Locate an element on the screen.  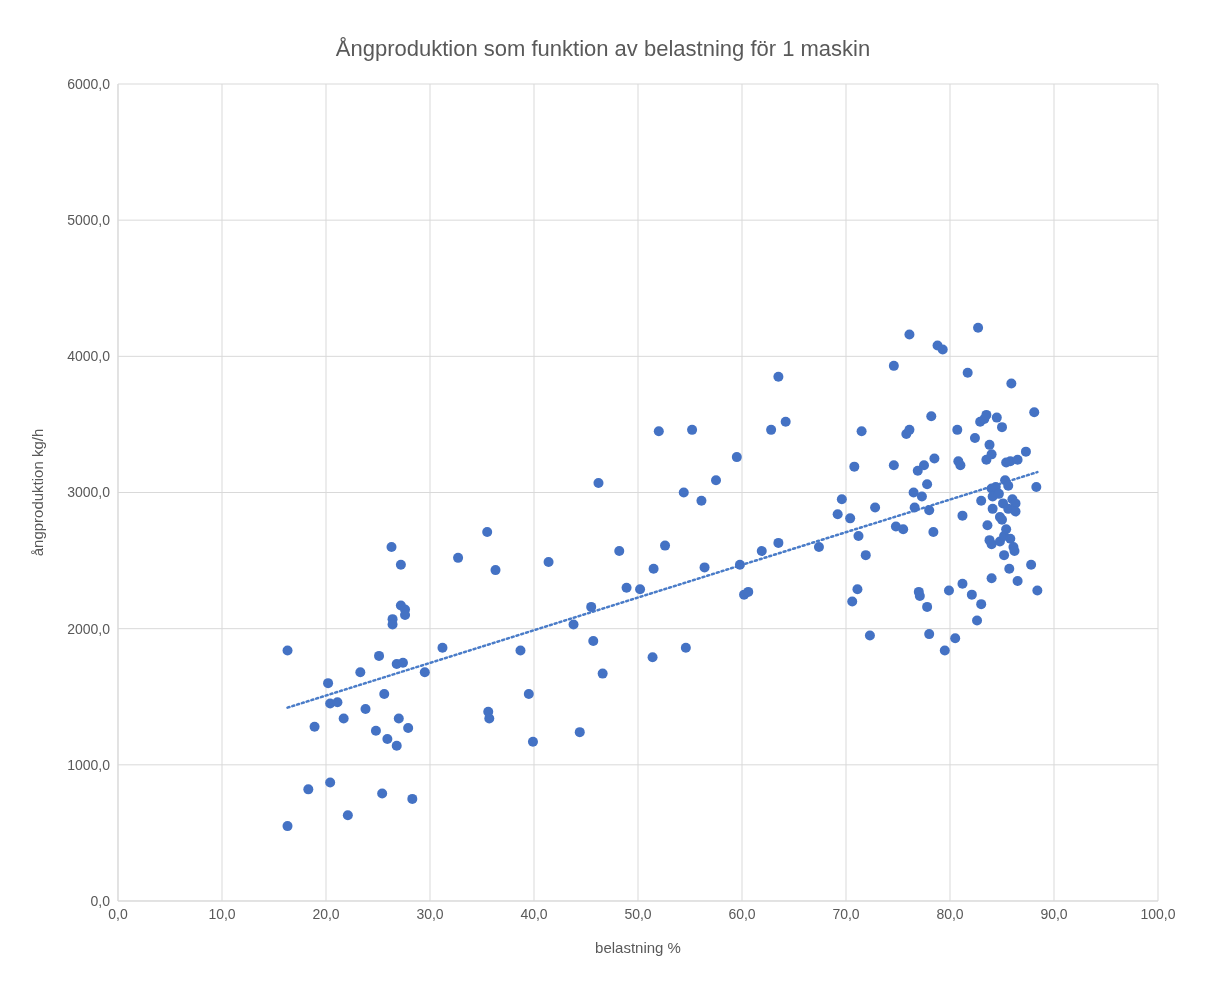
y-tick-label: 3000,0 is located at coordinates (89, 492).